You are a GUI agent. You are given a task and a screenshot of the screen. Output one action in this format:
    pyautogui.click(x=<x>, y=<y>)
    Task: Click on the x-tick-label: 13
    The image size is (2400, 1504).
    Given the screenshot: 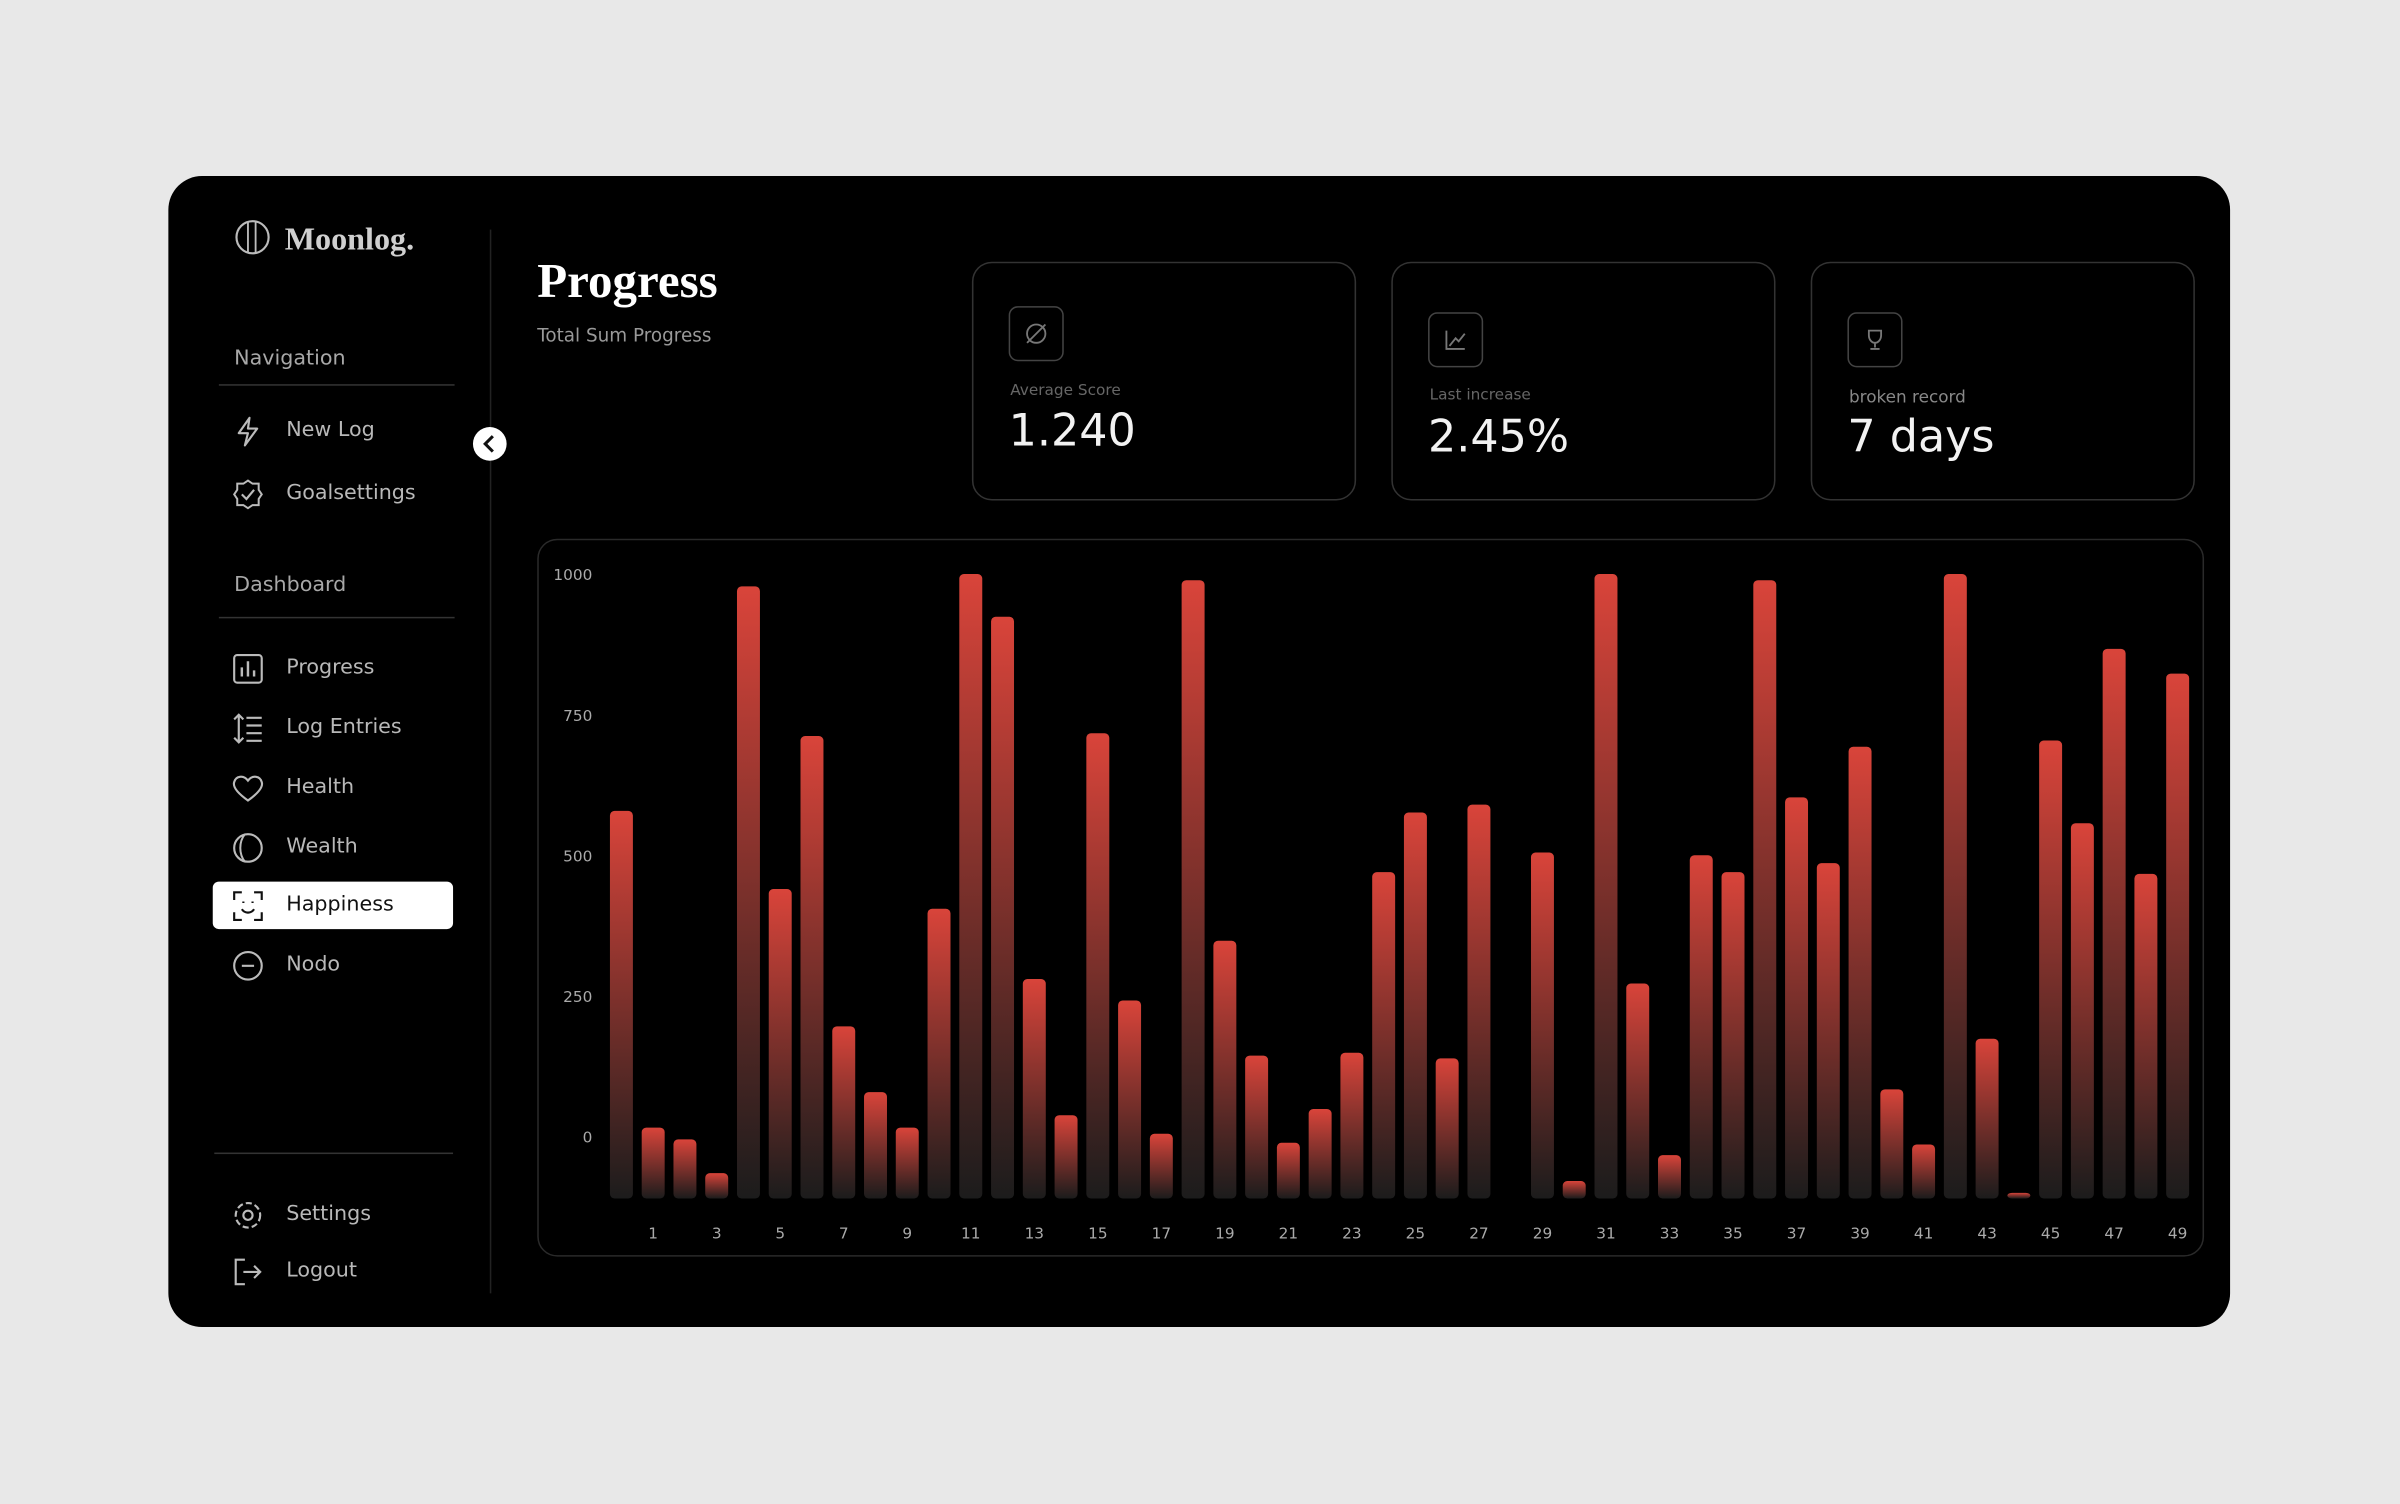 What is the action you would take?
    pyautogui.click(x=1034, y=1233)
    